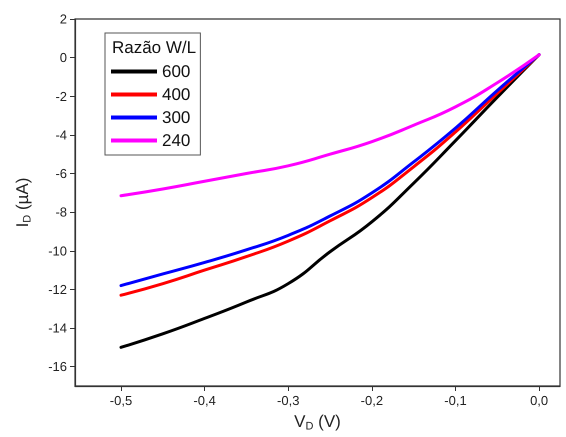 The width and height of the screenshot is (566, 437). Describe the element at coordinates (176, 117) in the screenshot. I see `legend-label: 300` at that location.